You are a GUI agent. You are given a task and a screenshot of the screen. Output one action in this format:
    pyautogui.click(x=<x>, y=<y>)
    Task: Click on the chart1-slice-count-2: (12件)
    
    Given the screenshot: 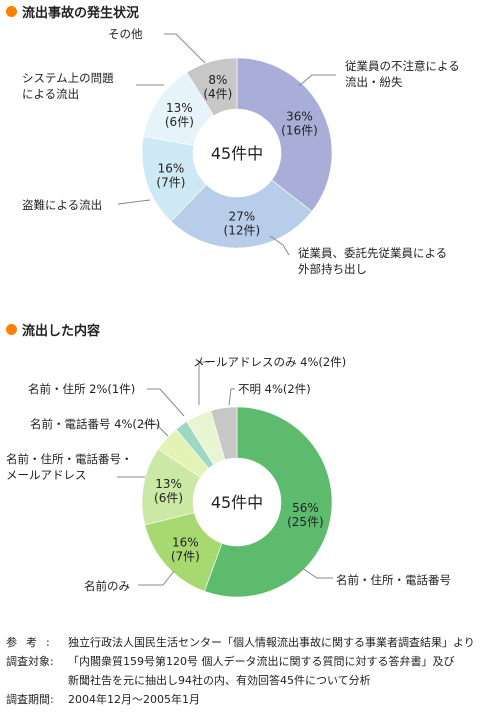 What is the action you would take?
    pyautogui.click(x=242, y=230)
    